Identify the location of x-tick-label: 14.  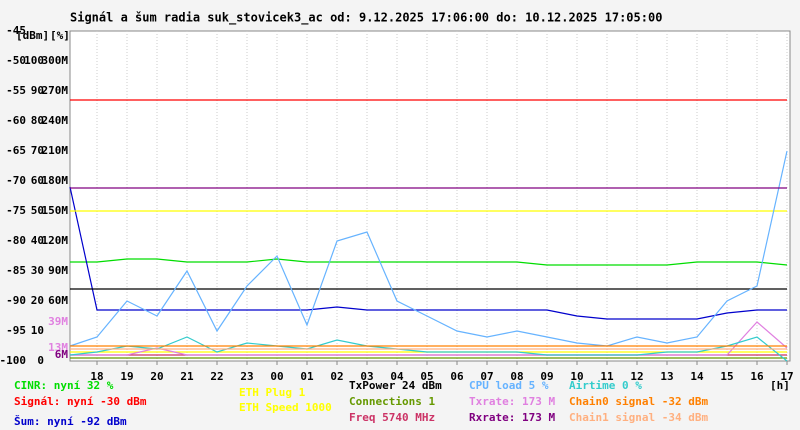
(697, 376).